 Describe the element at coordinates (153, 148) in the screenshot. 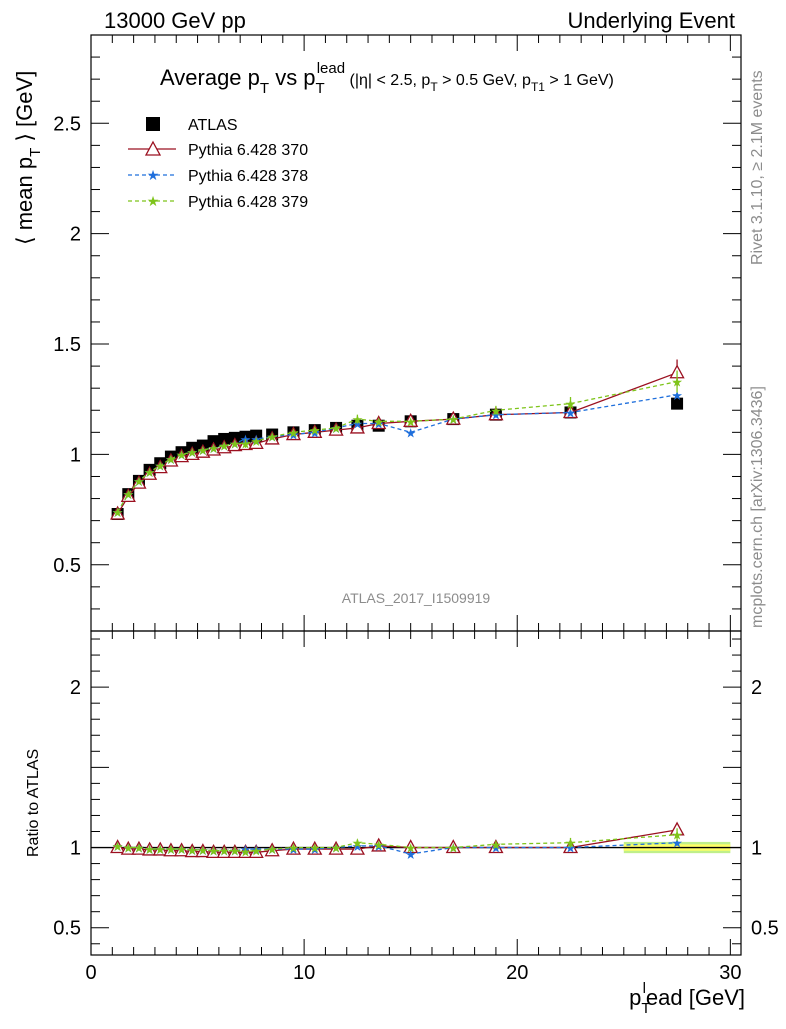

I see `legend-marker-p370` at that location.